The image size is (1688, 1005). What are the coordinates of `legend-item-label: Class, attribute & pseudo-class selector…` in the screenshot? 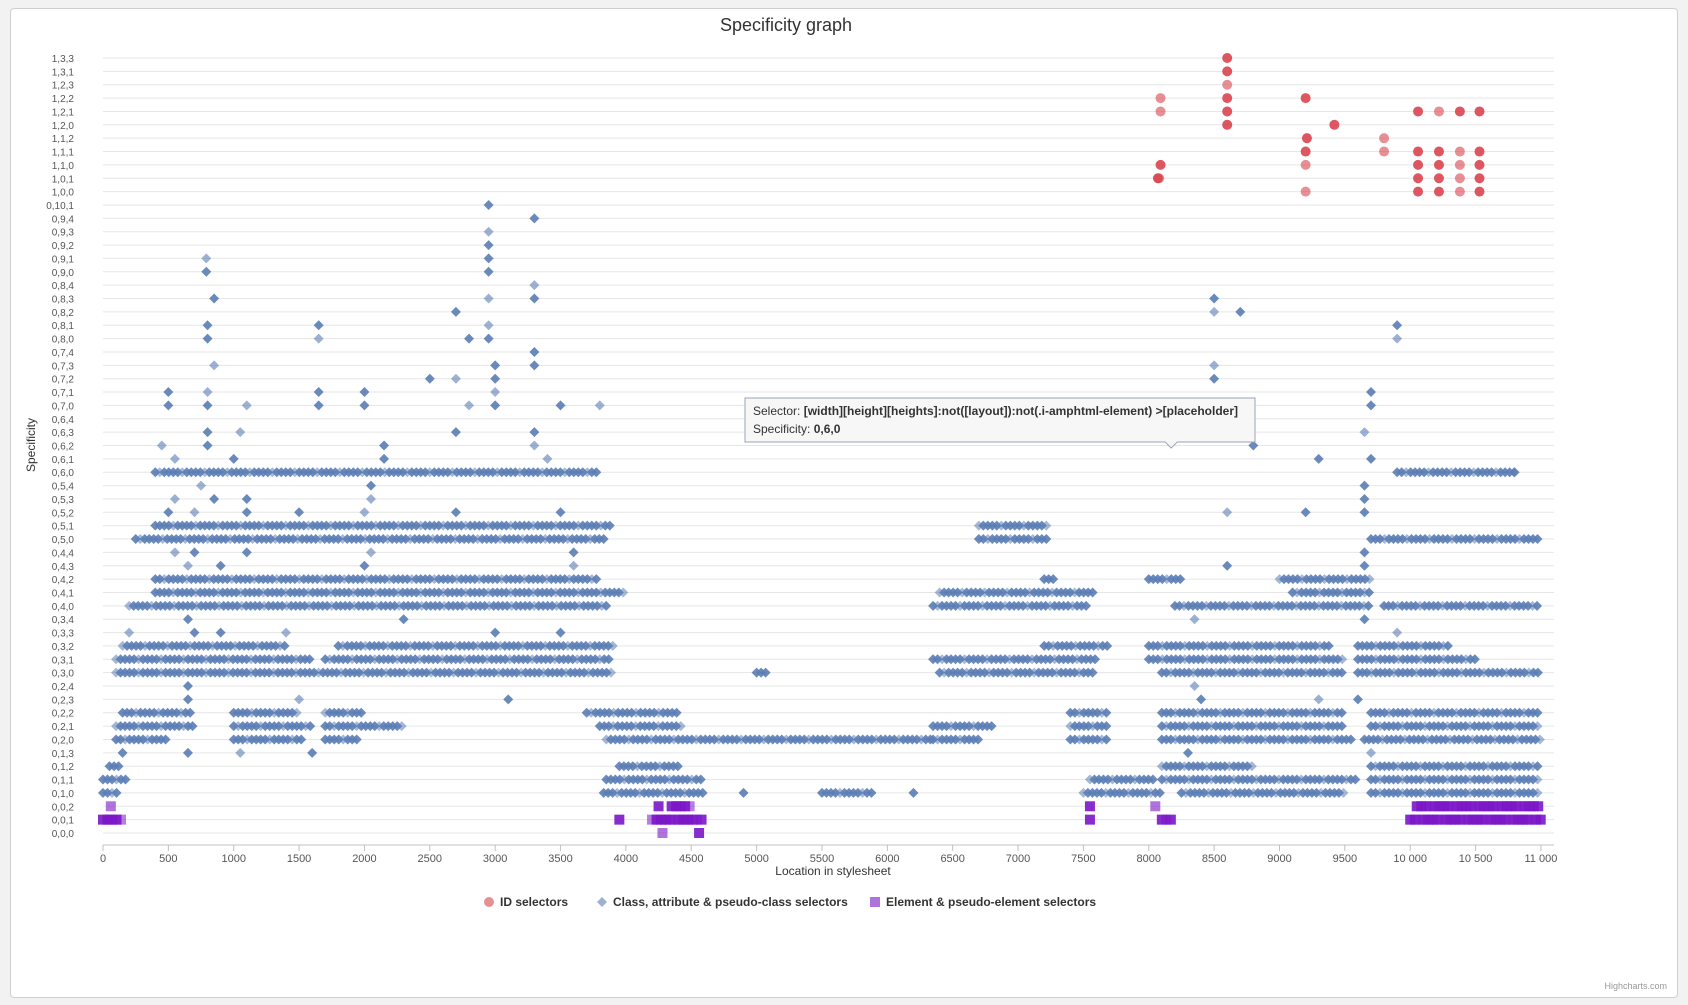 It's located at (730, 902).